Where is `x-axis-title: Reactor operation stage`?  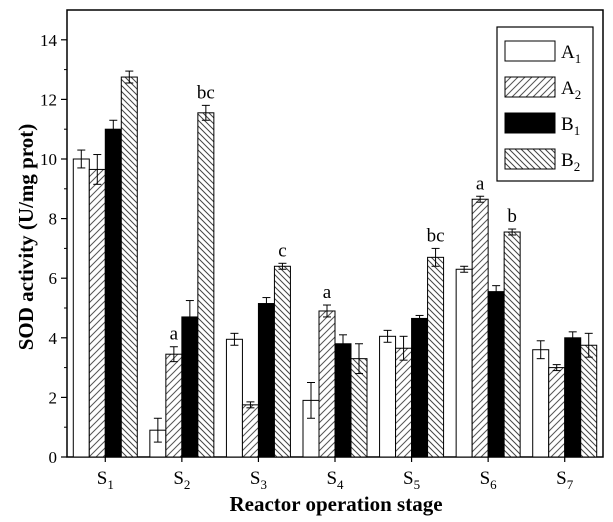
x-axis-title: Reactor operation stage is located at coordinates (335, 504).